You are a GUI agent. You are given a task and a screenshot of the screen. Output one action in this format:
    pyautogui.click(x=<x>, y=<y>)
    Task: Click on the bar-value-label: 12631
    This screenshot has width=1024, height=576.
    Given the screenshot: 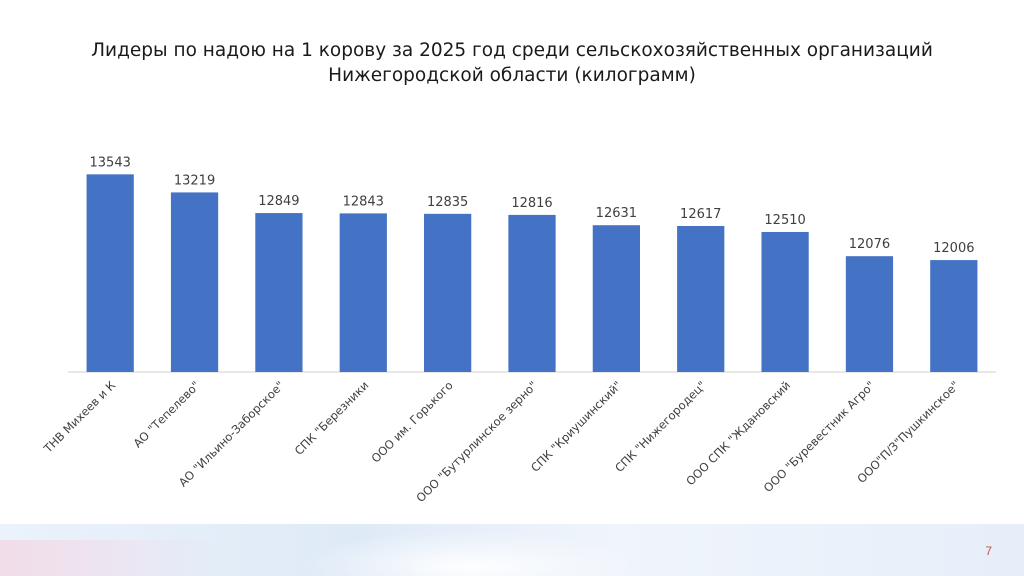 What is the action you would take?
    pyautogui.click(x=616, y=213)
    